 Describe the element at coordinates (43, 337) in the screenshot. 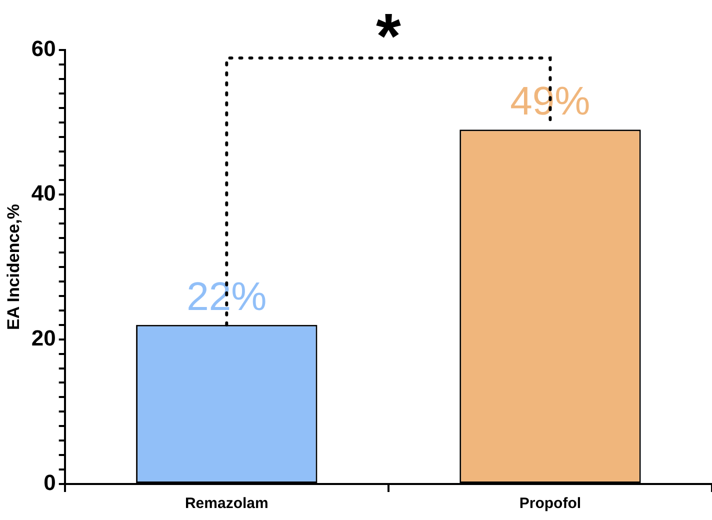

I see `y-tick-label: 20` at that location.